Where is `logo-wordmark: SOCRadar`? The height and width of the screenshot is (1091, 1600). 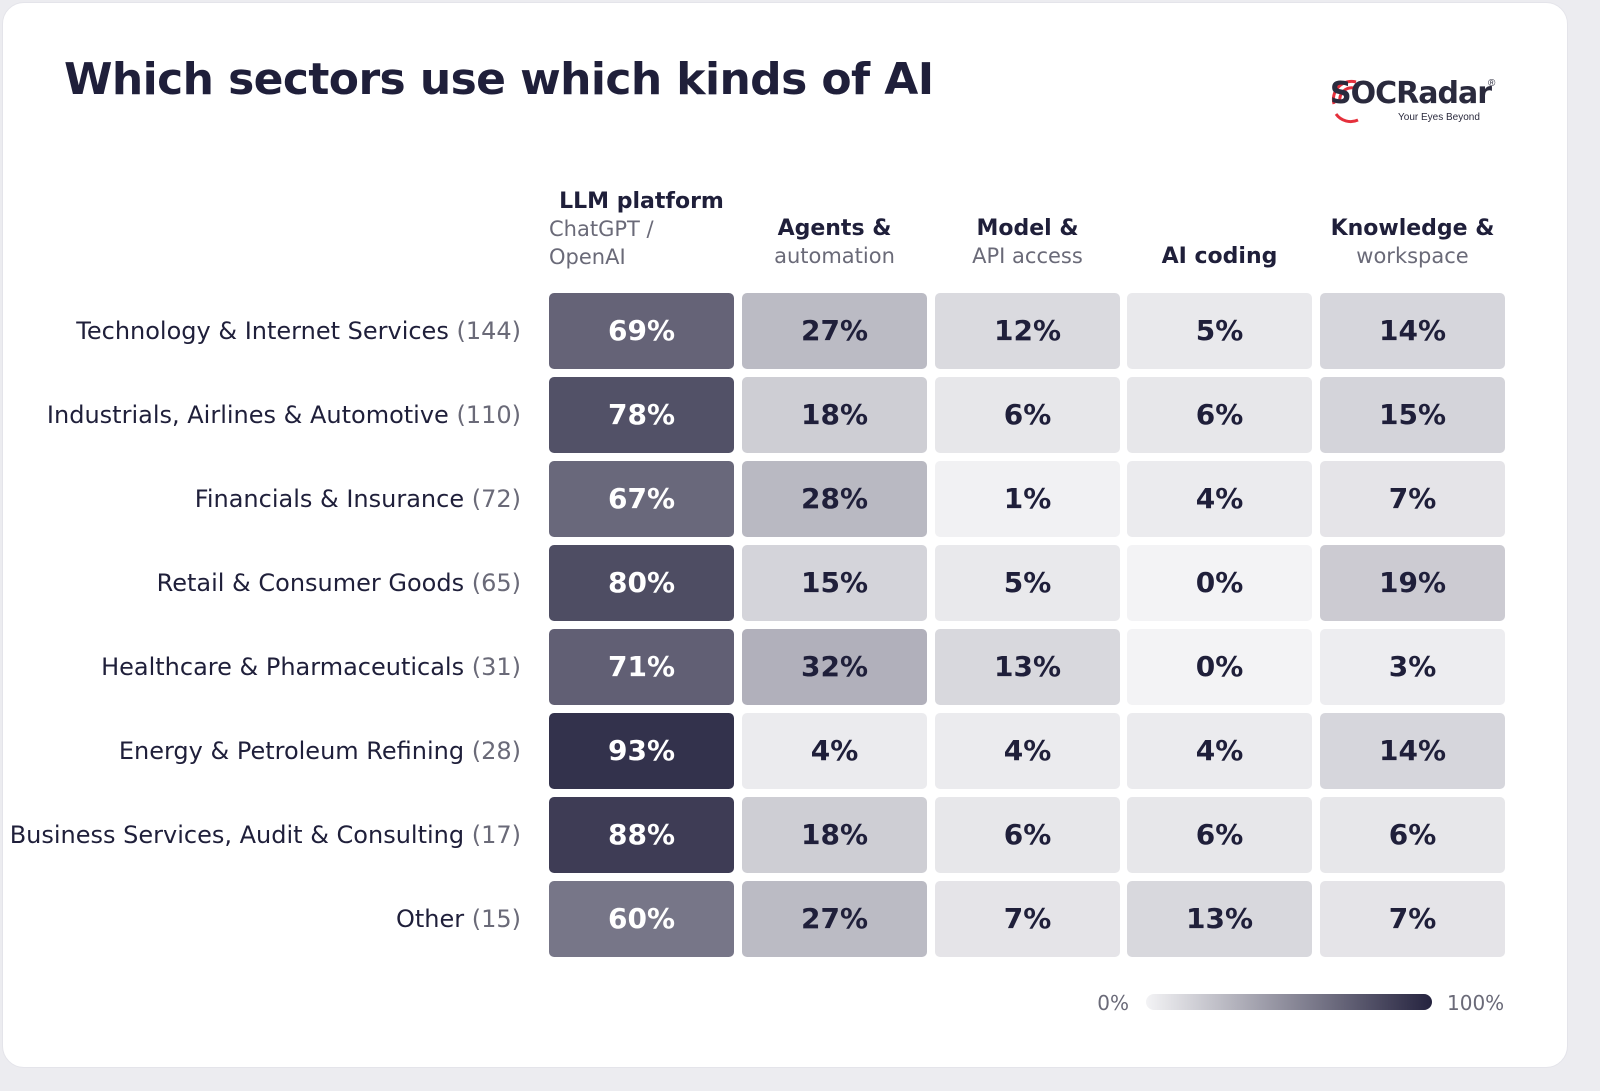 logo-wordmark: SOCRadar is located at coordinates (1411, 93).